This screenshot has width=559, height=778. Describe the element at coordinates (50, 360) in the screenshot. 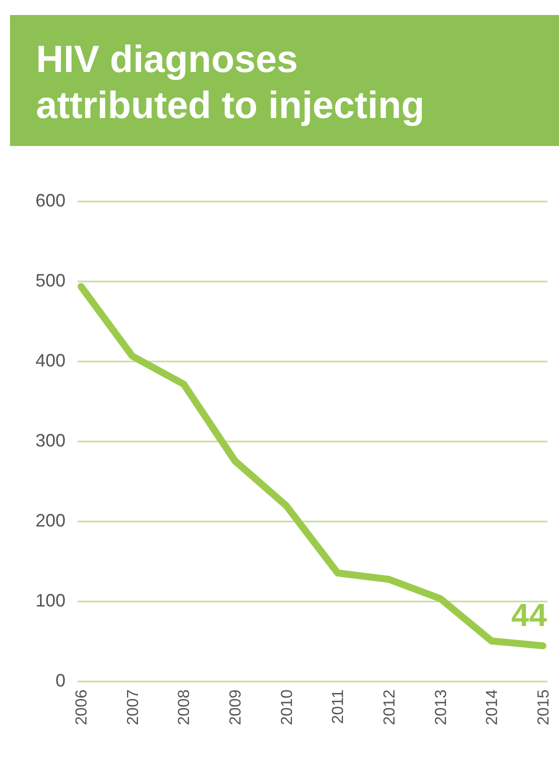

I see `y-tick-label: 400` at that location.